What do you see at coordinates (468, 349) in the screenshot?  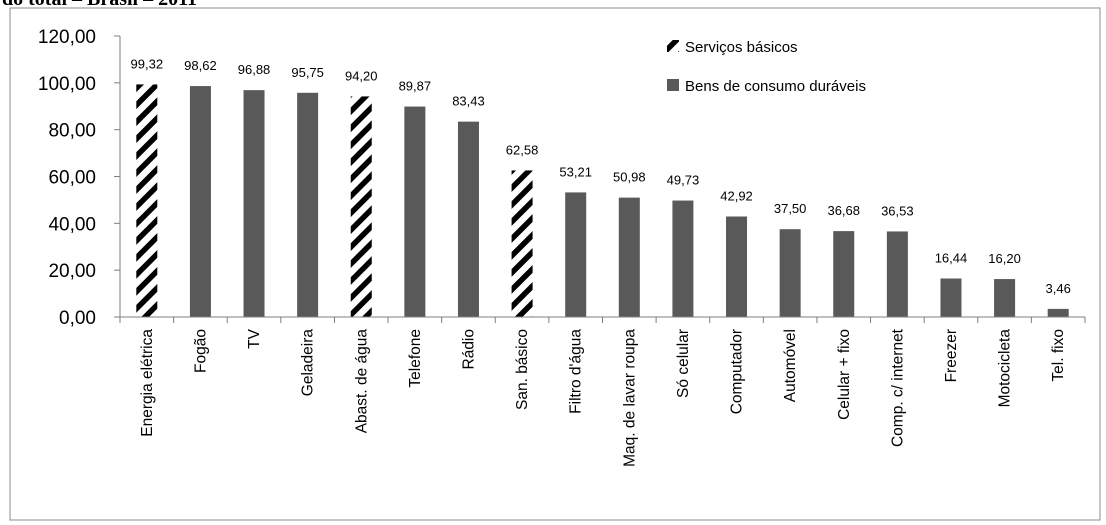 I see `category-label: Rádio` at bounding box center [468, 349].